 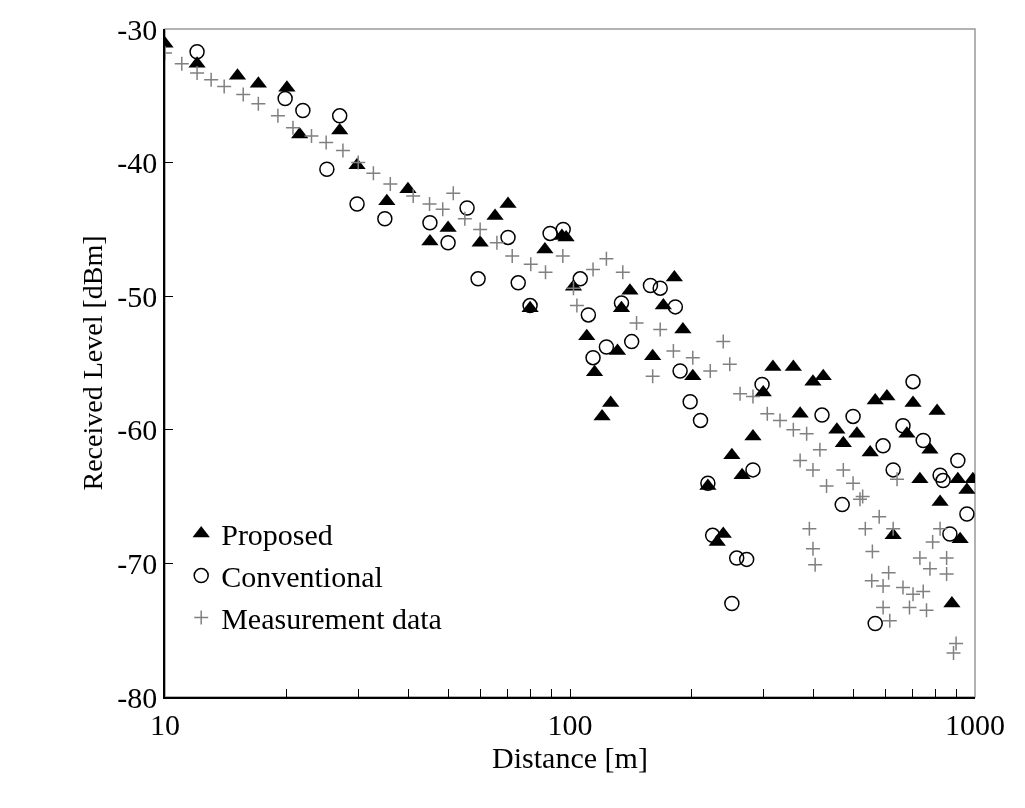 What do you see at coordinates (137, 296) in the screenshot?
I see `y-tick-label: -50` at bounding box center [137, 296].